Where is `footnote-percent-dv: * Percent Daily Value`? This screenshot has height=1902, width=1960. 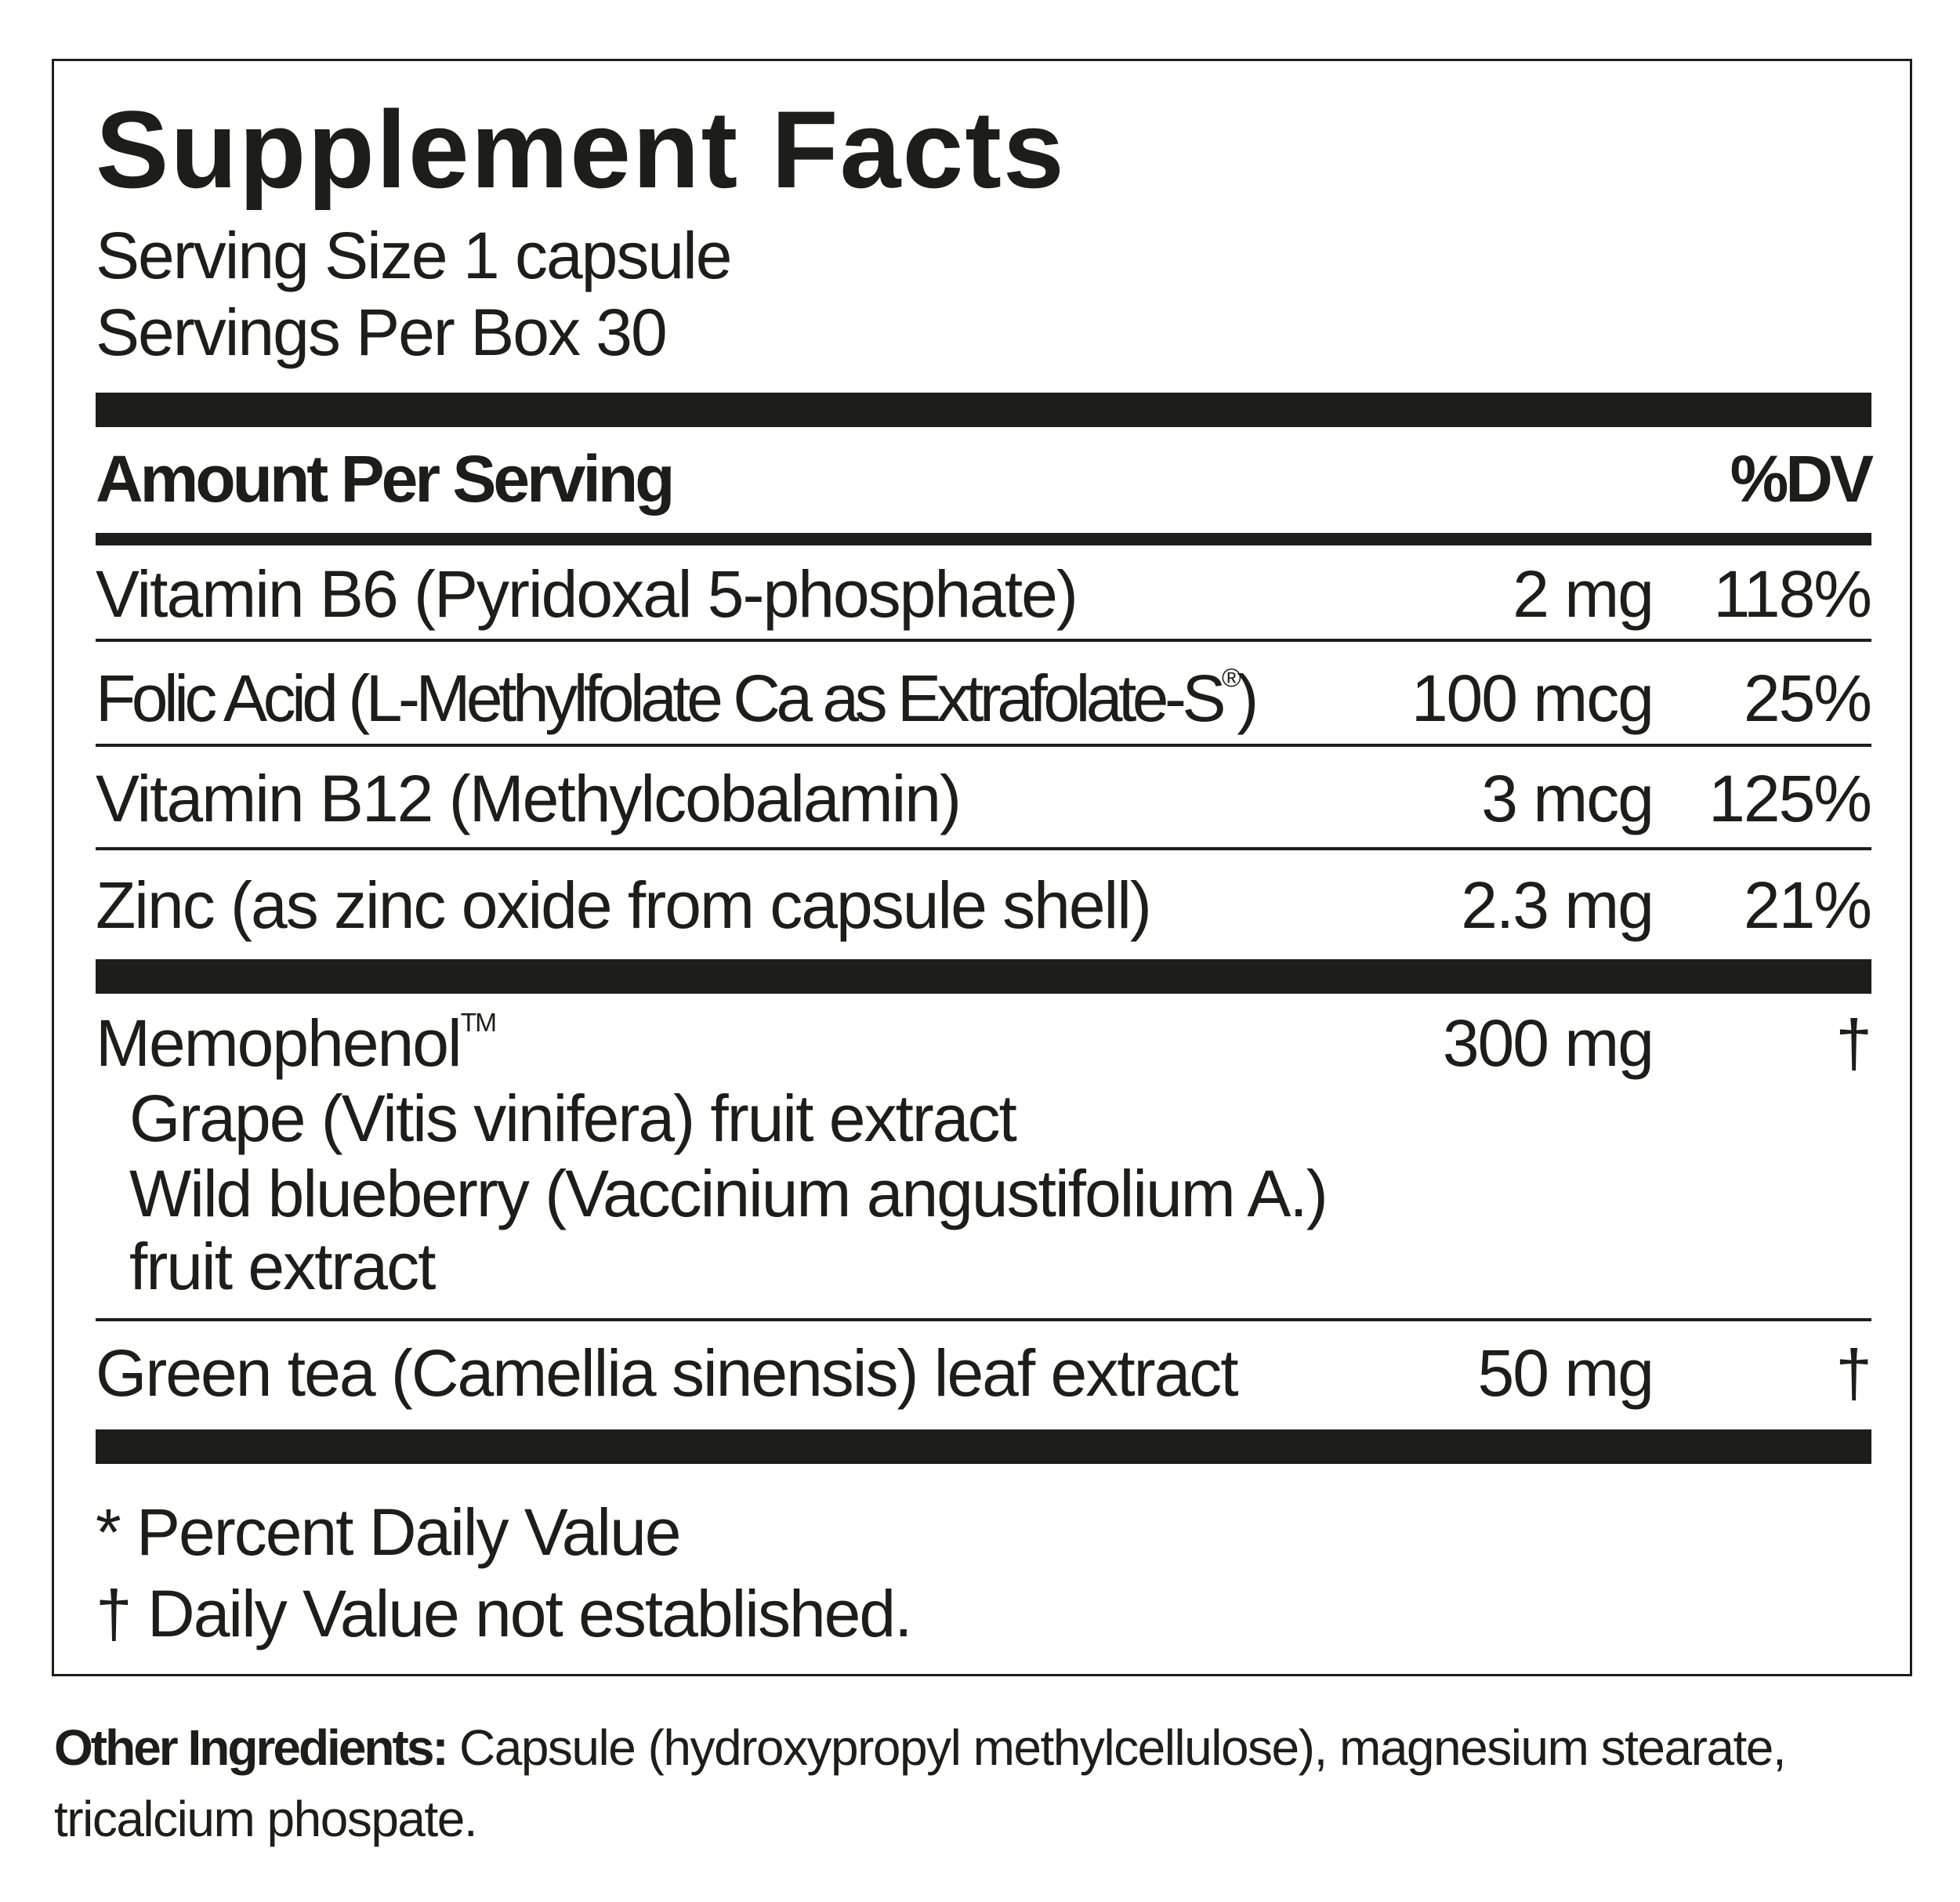
footnote-percent-dv: * Percent Daily Value is located at coordinates (388, 1532).